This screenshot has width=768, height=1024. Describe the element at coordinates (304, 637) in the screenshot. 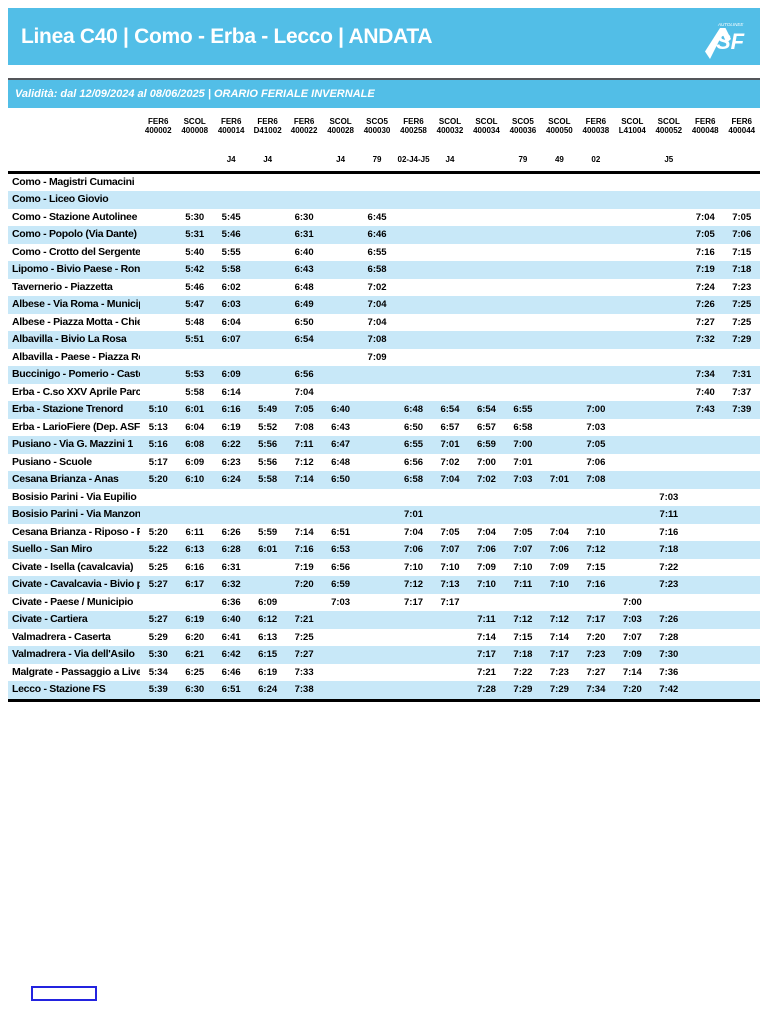

I see `time-cell: 7:25` at that location.